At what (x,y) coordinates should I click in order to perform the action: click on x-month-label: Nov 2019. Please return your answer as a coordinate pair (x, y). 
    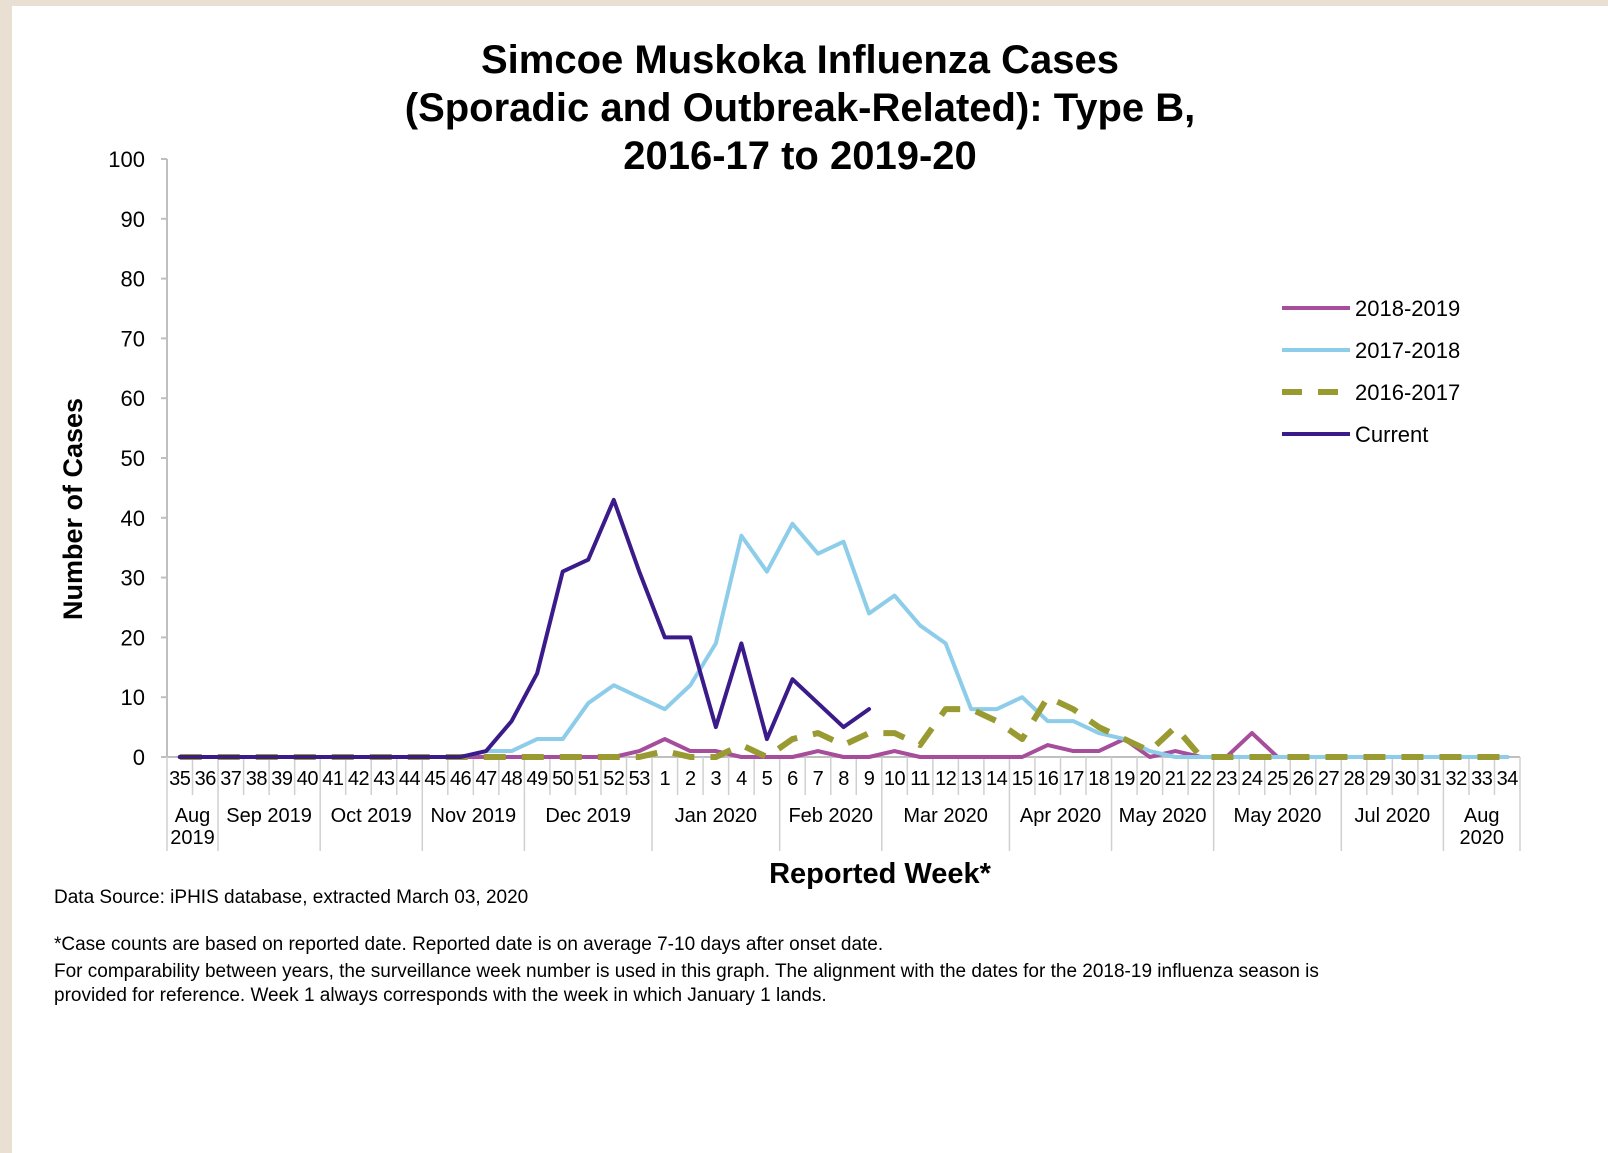
    Looking at the image, I should click on (474, 816).